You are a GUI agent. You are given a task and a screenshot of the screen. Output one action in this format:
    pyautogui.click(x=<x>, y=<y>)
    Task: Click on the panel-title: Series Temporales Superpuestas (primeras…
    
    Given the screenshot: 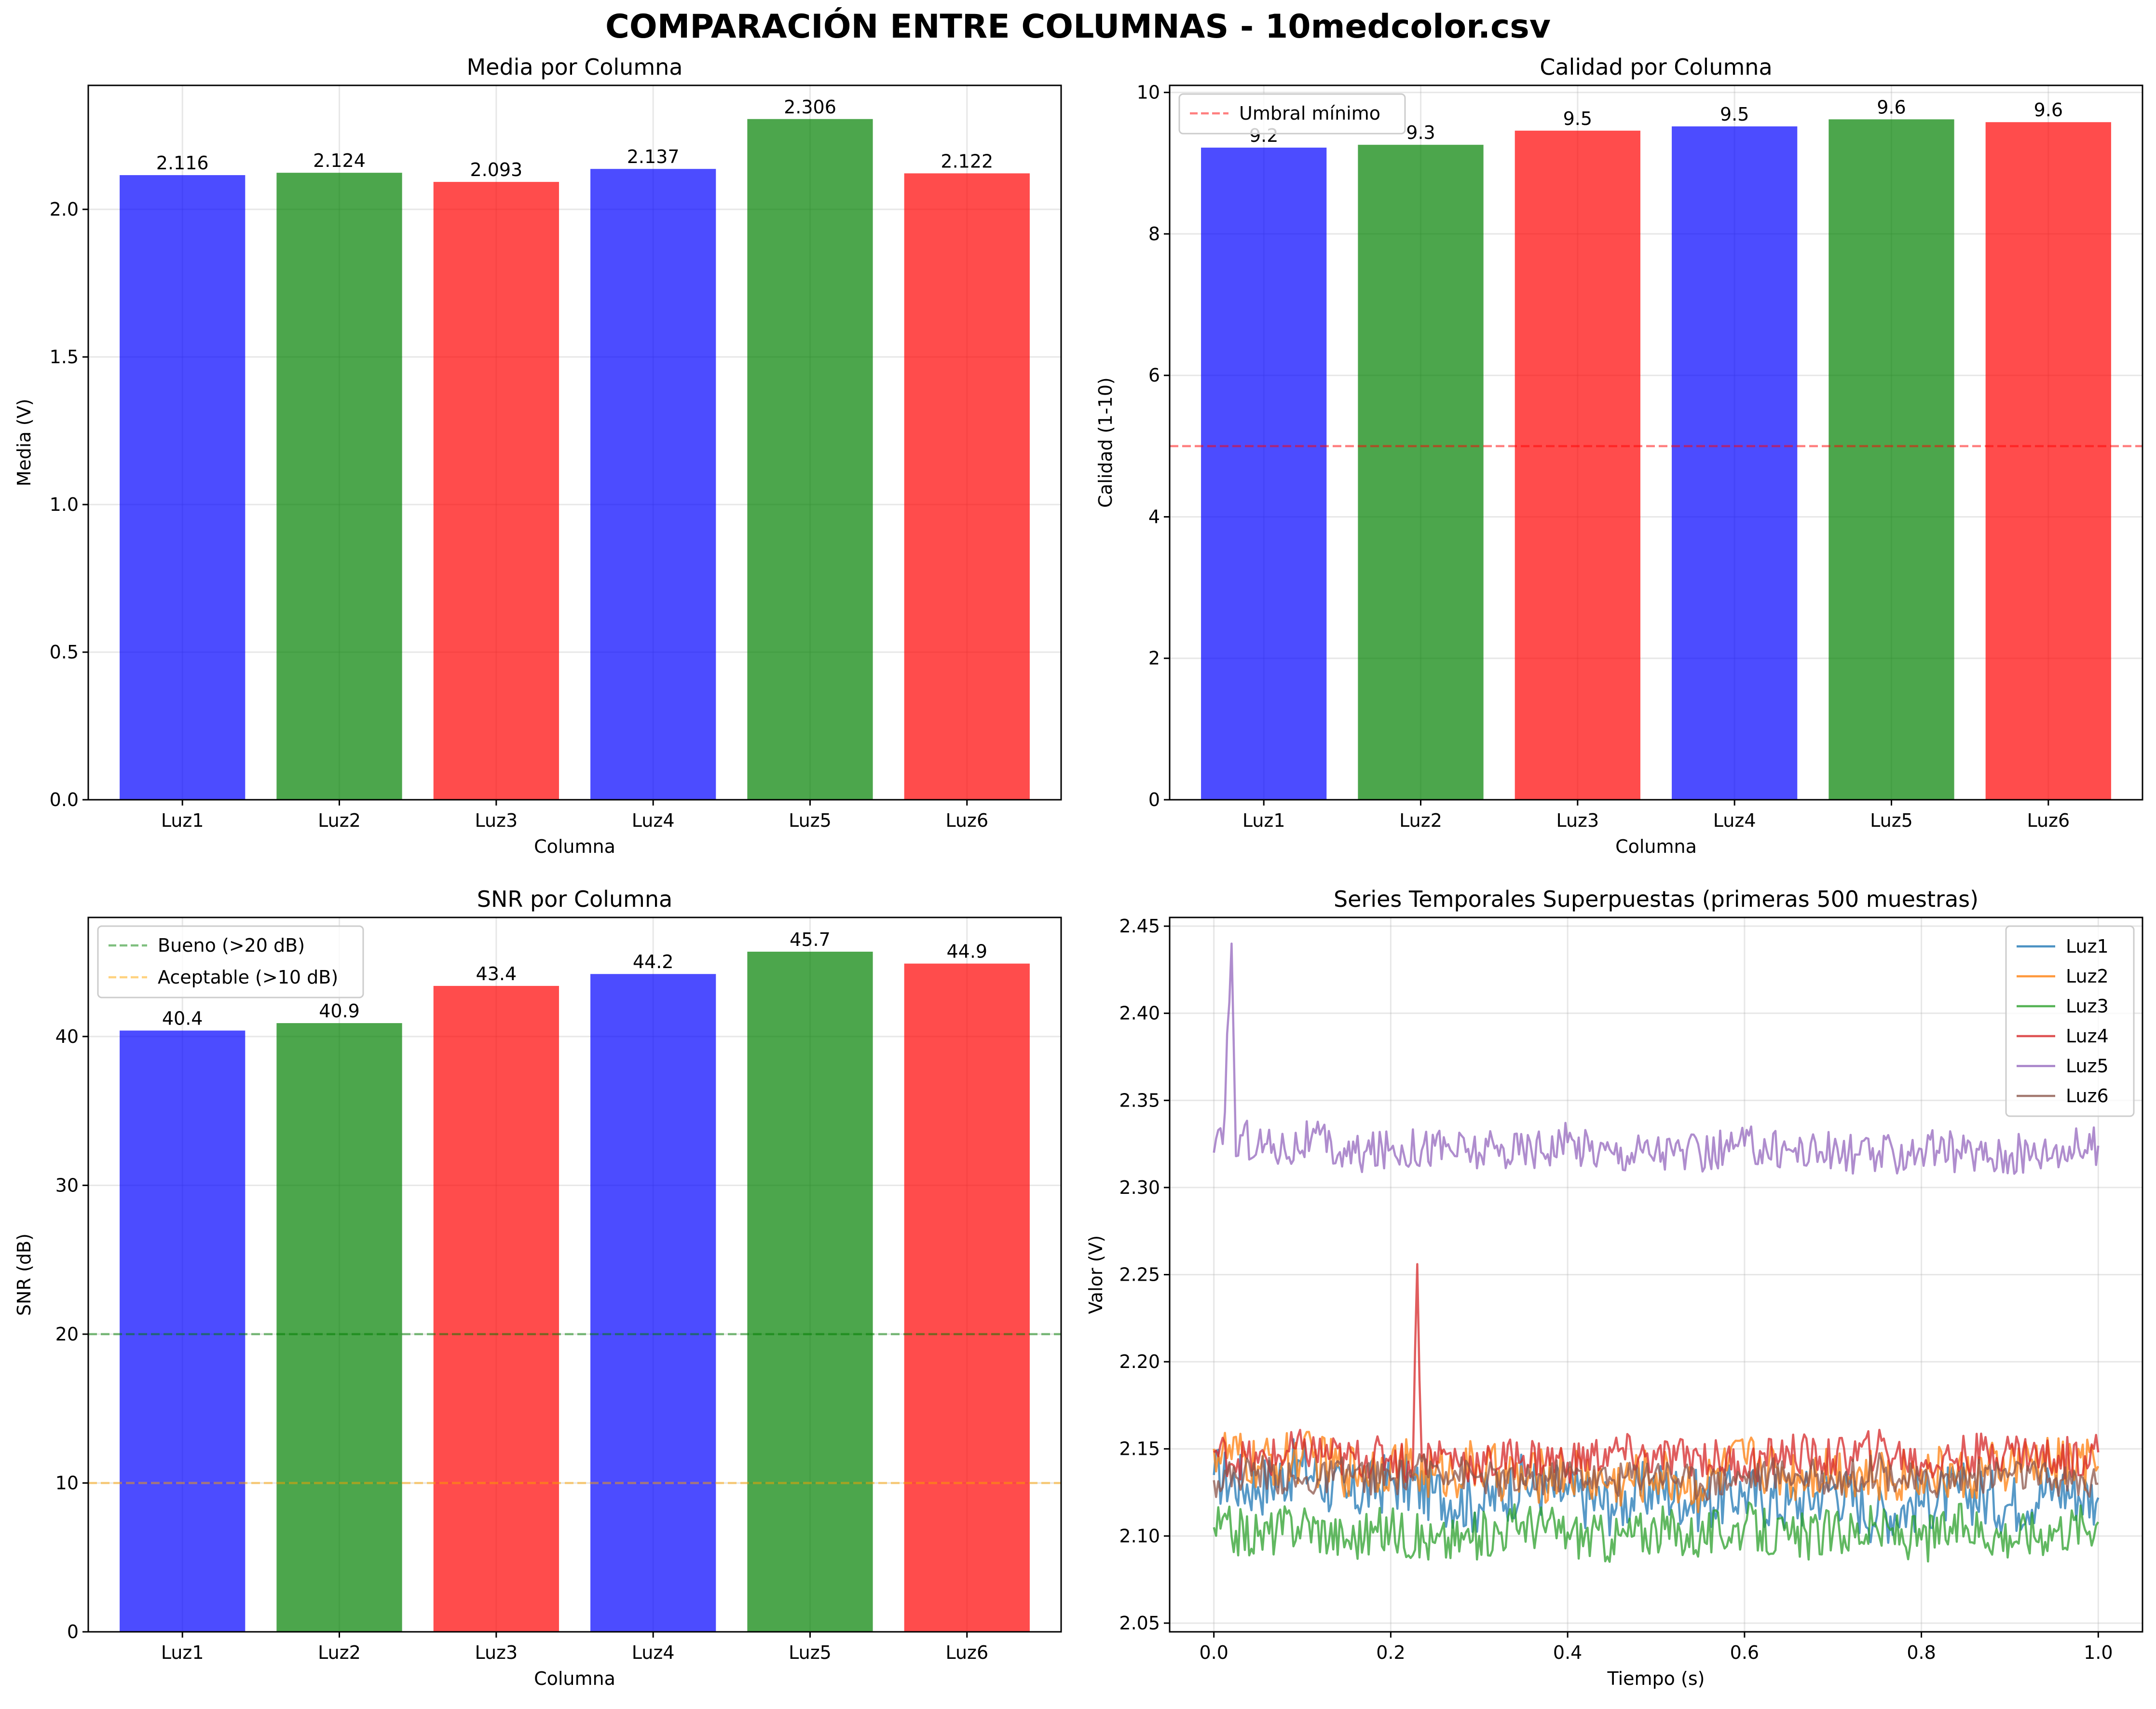 What is the action you would take?
    pyautogui.click(x=1656, y=899)
    